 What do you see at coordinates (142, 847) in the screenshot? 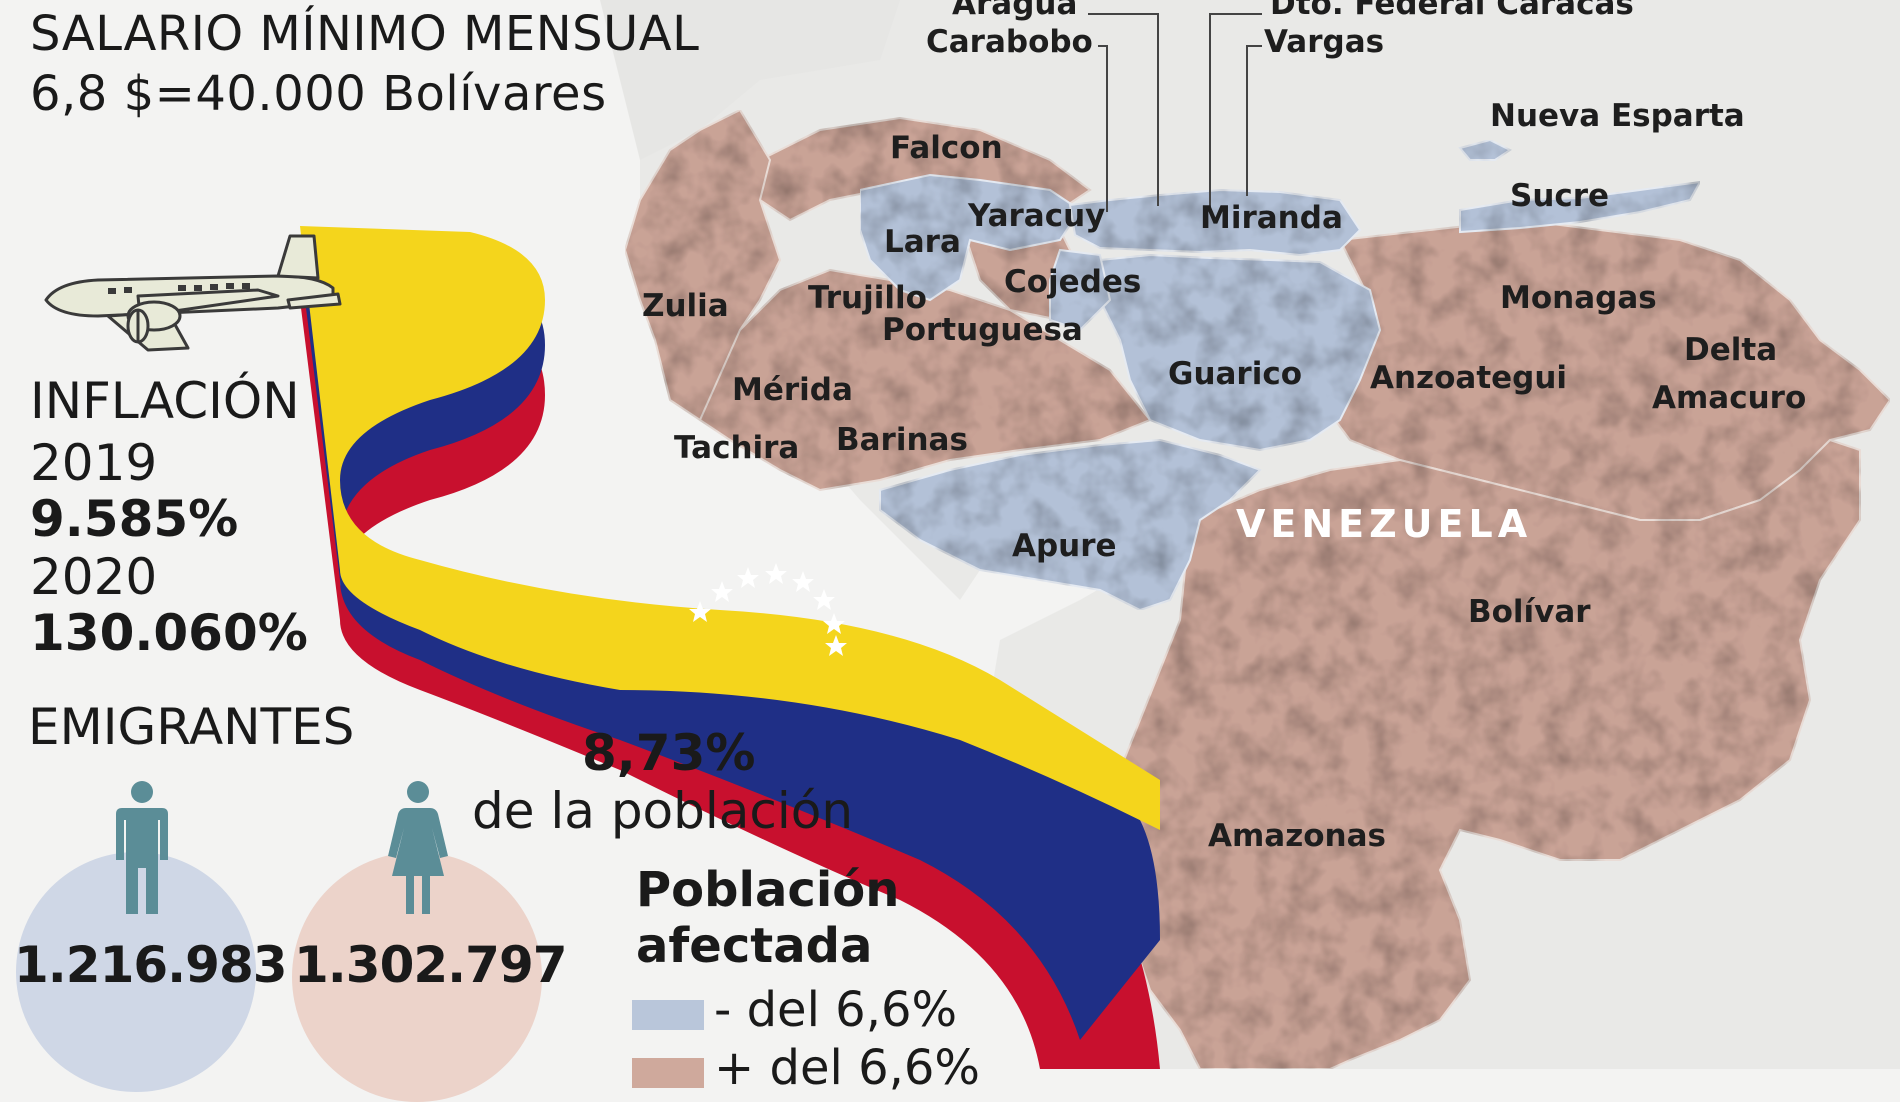
I see `man-icon` at bounding box center [142, 847].